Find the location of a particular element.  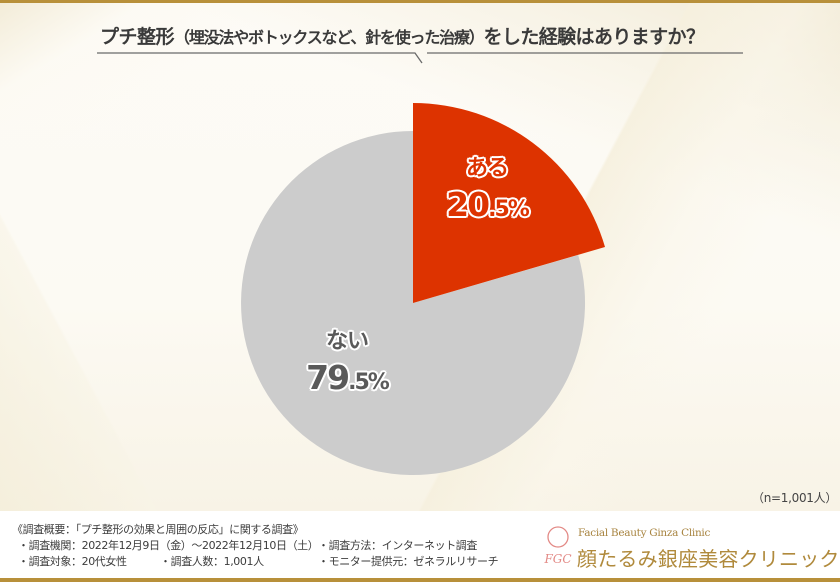

chart-title: プチ整形（埋没法やボトックスなど、針を使った治療）をした経験はありますか？ is located at coordinates (425, 35).